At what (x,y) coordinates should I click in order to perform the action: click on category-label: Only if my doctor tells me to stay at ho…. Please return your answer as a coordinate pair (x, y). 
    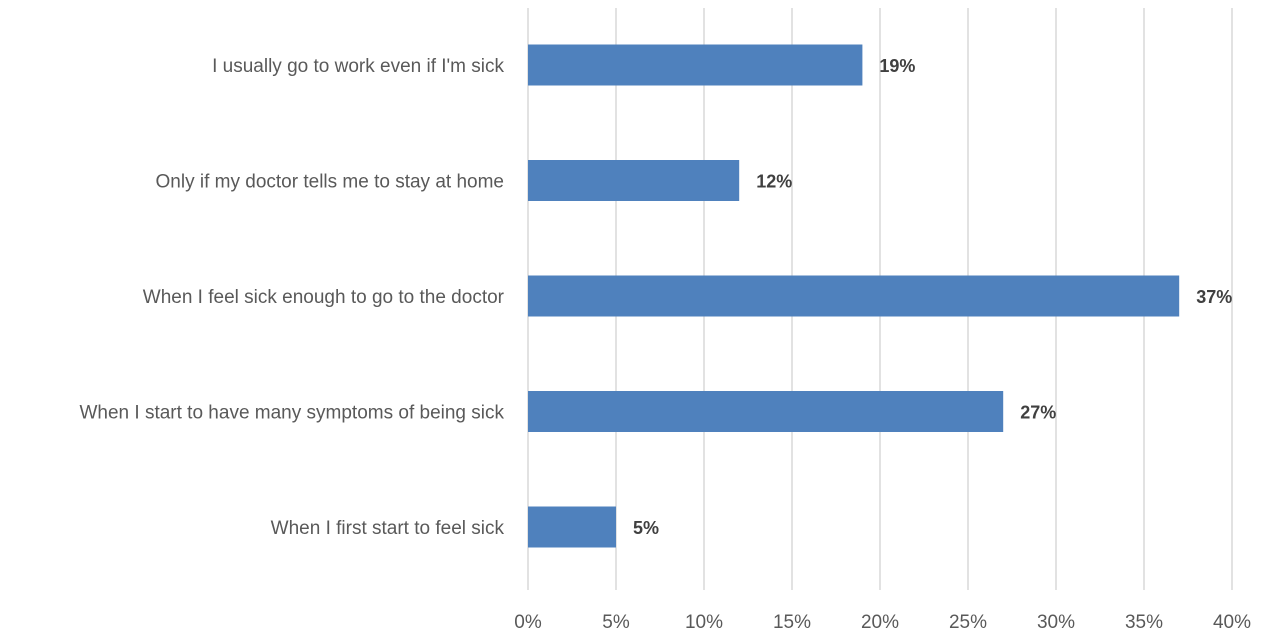
    Looking at the image, I should click on (330, 182).